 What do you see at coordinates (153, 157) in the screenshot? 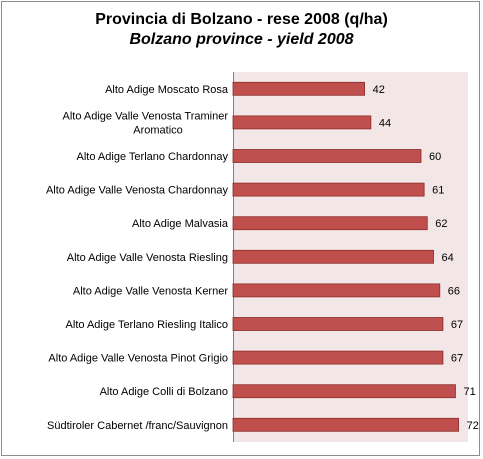
I see `category-label: Alto Adige Terlano Chardonnay` at bounding box center [153, 157].